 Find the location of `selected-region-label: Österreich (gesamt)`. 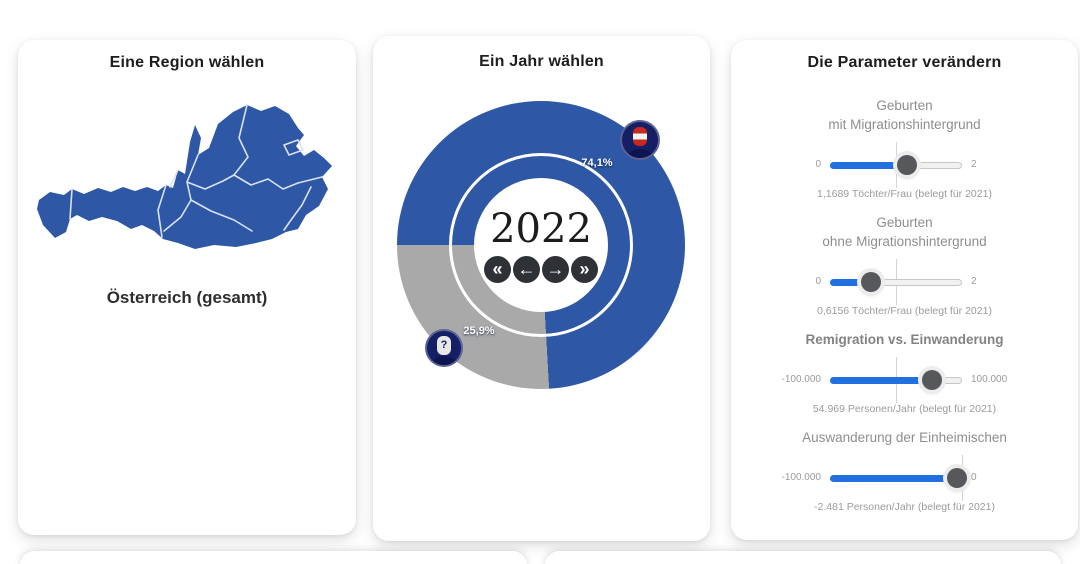

selected-region-label: Österreich (gesamt) is located at coordinates (187, 297).